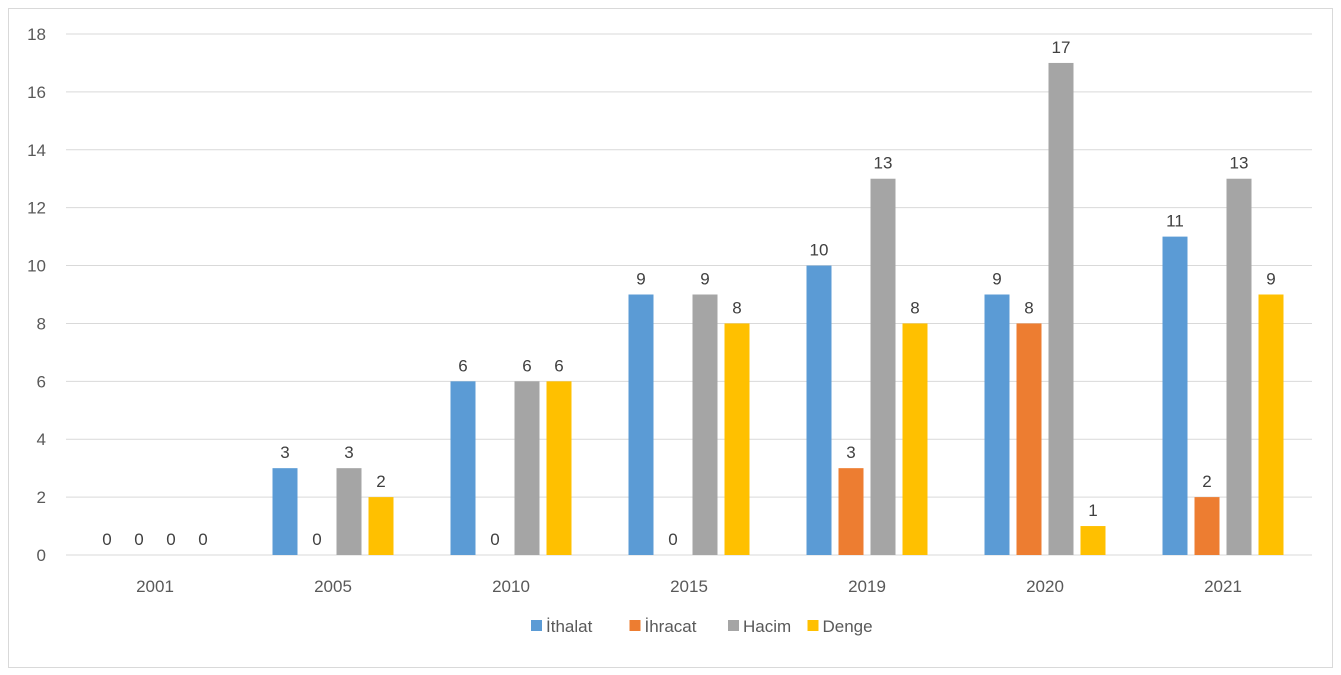  Describe the element at coordinates (702, 626) in the screenshot. I see `legend: İthalat İhracat Hacim Denge` at that location.